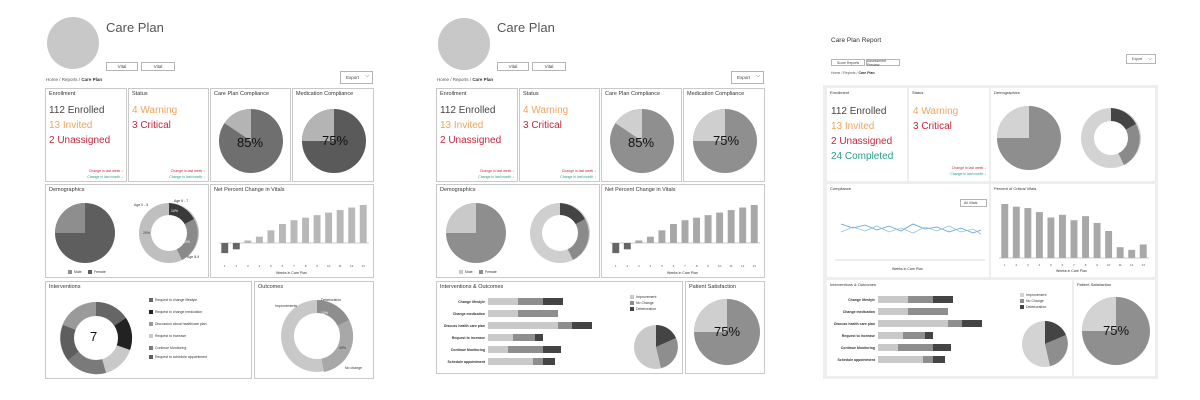  Describe the element at coordinates (171, 336) in the screenshot. I see `legend-item: Request to increase` at that location.